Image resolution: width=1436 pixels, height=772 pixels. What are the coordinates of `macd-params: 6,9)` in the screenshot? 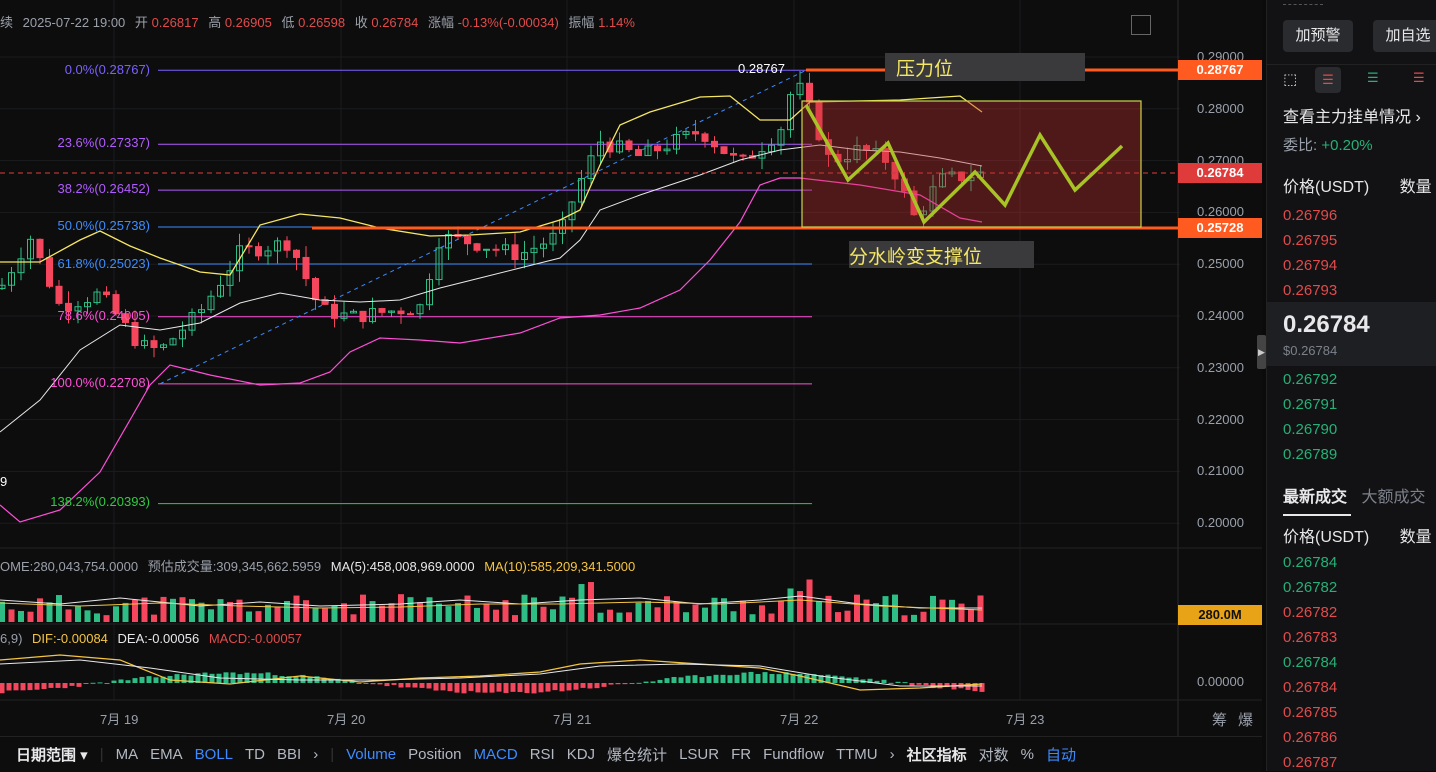 It's located at (11, 638).